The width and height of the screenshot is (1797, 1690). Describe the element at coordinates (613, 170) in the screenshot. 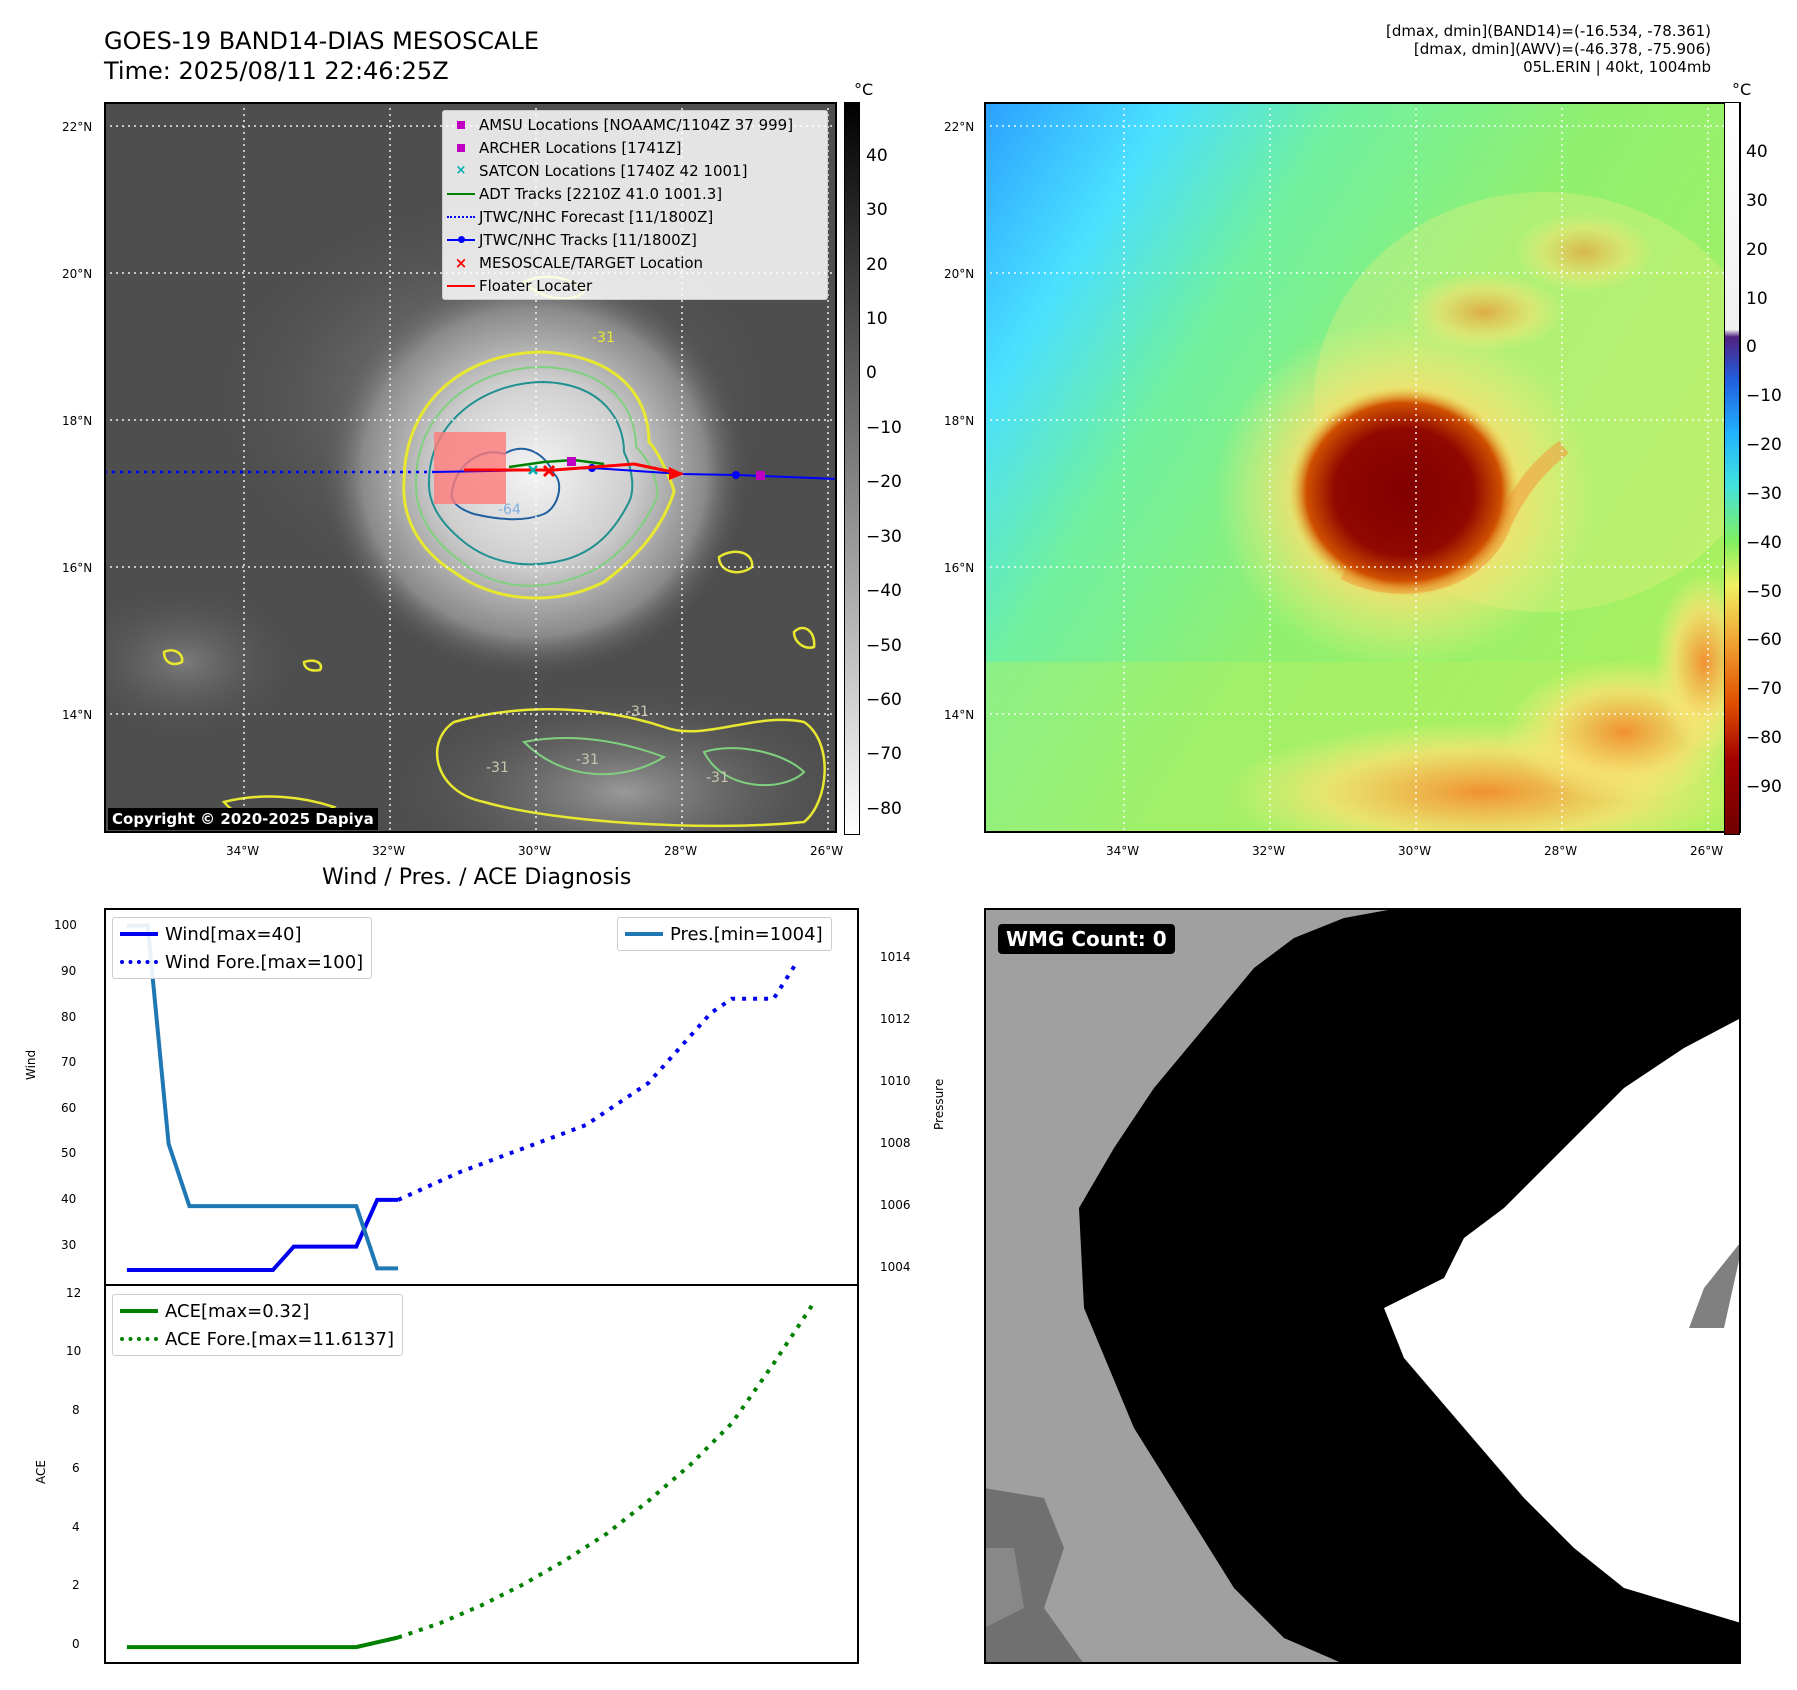

I see `legend-label: SATCON Locations [1740Z 42 1001]` at that location.